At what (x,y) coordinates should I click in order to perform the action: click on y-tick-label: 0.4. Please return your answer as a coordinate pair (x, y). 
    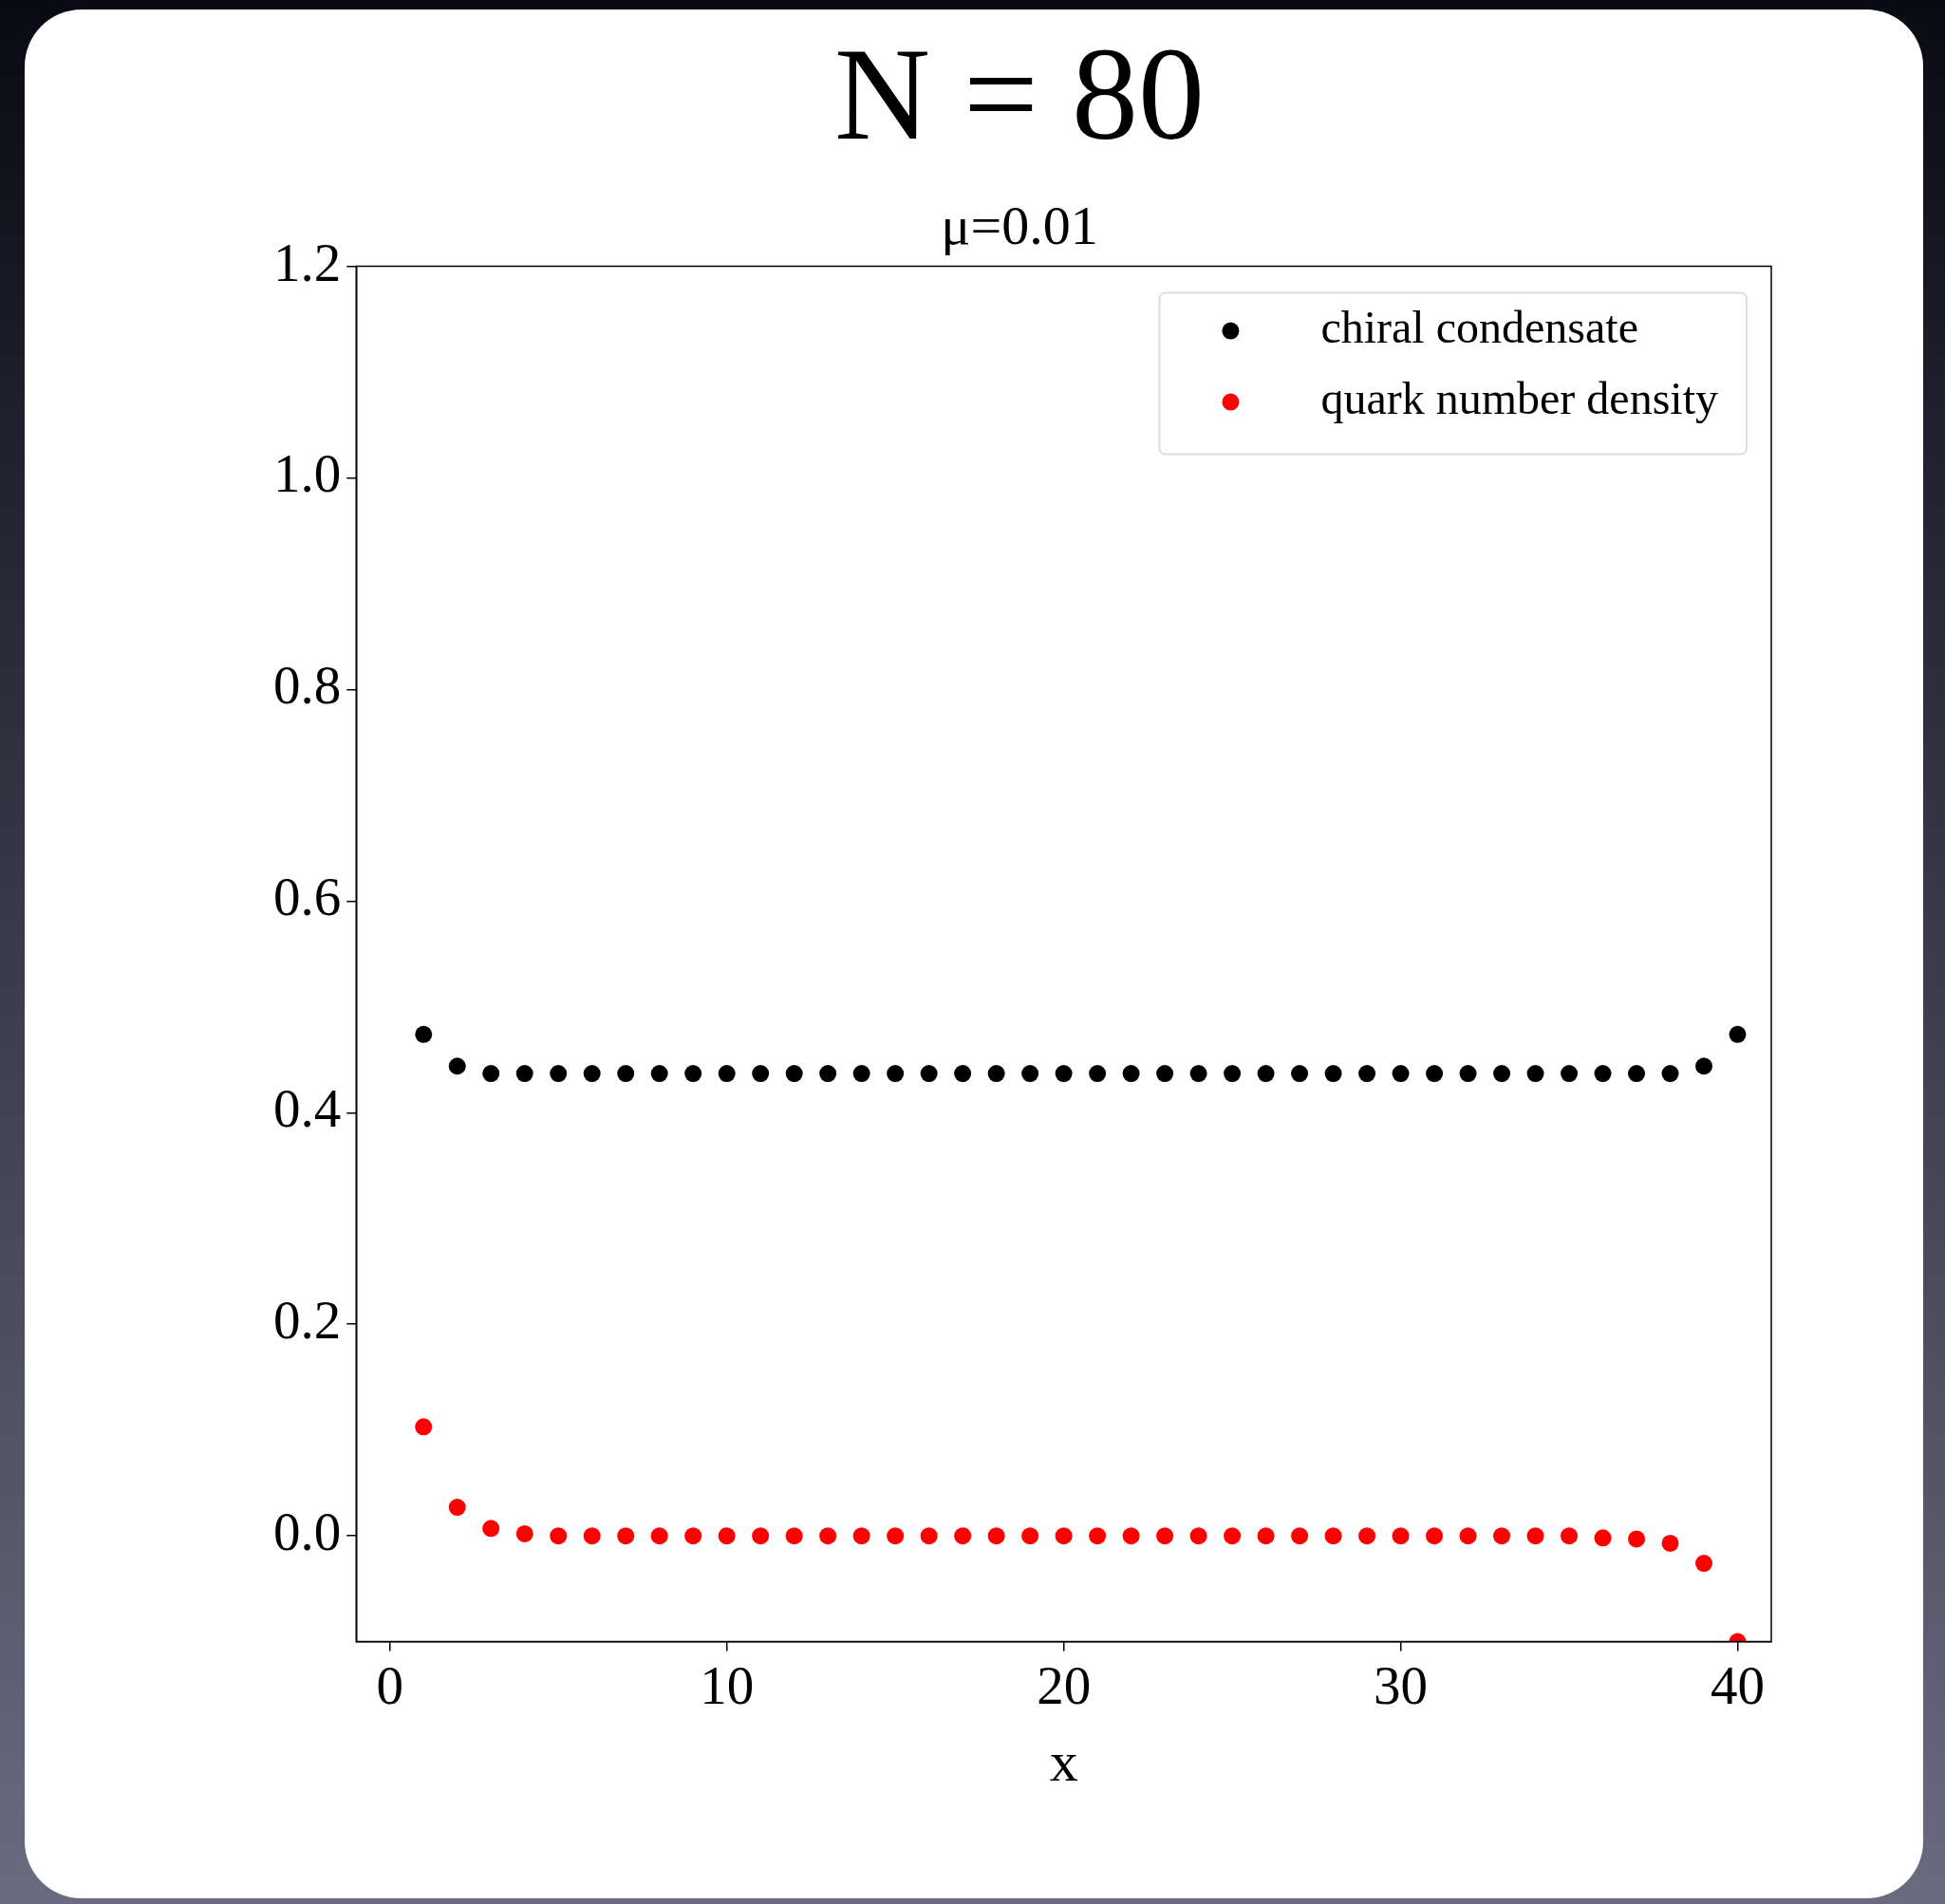
    Looking at the image, I should click on (307, 1109).